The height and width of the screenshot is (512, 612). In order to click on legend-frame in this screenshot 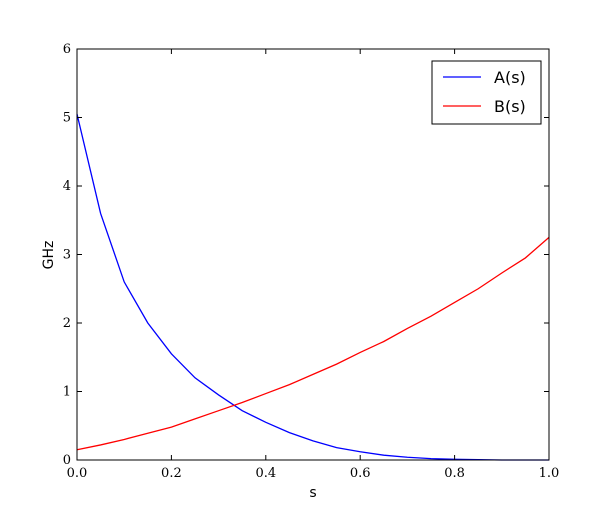, I will do `click(486, 92)`.